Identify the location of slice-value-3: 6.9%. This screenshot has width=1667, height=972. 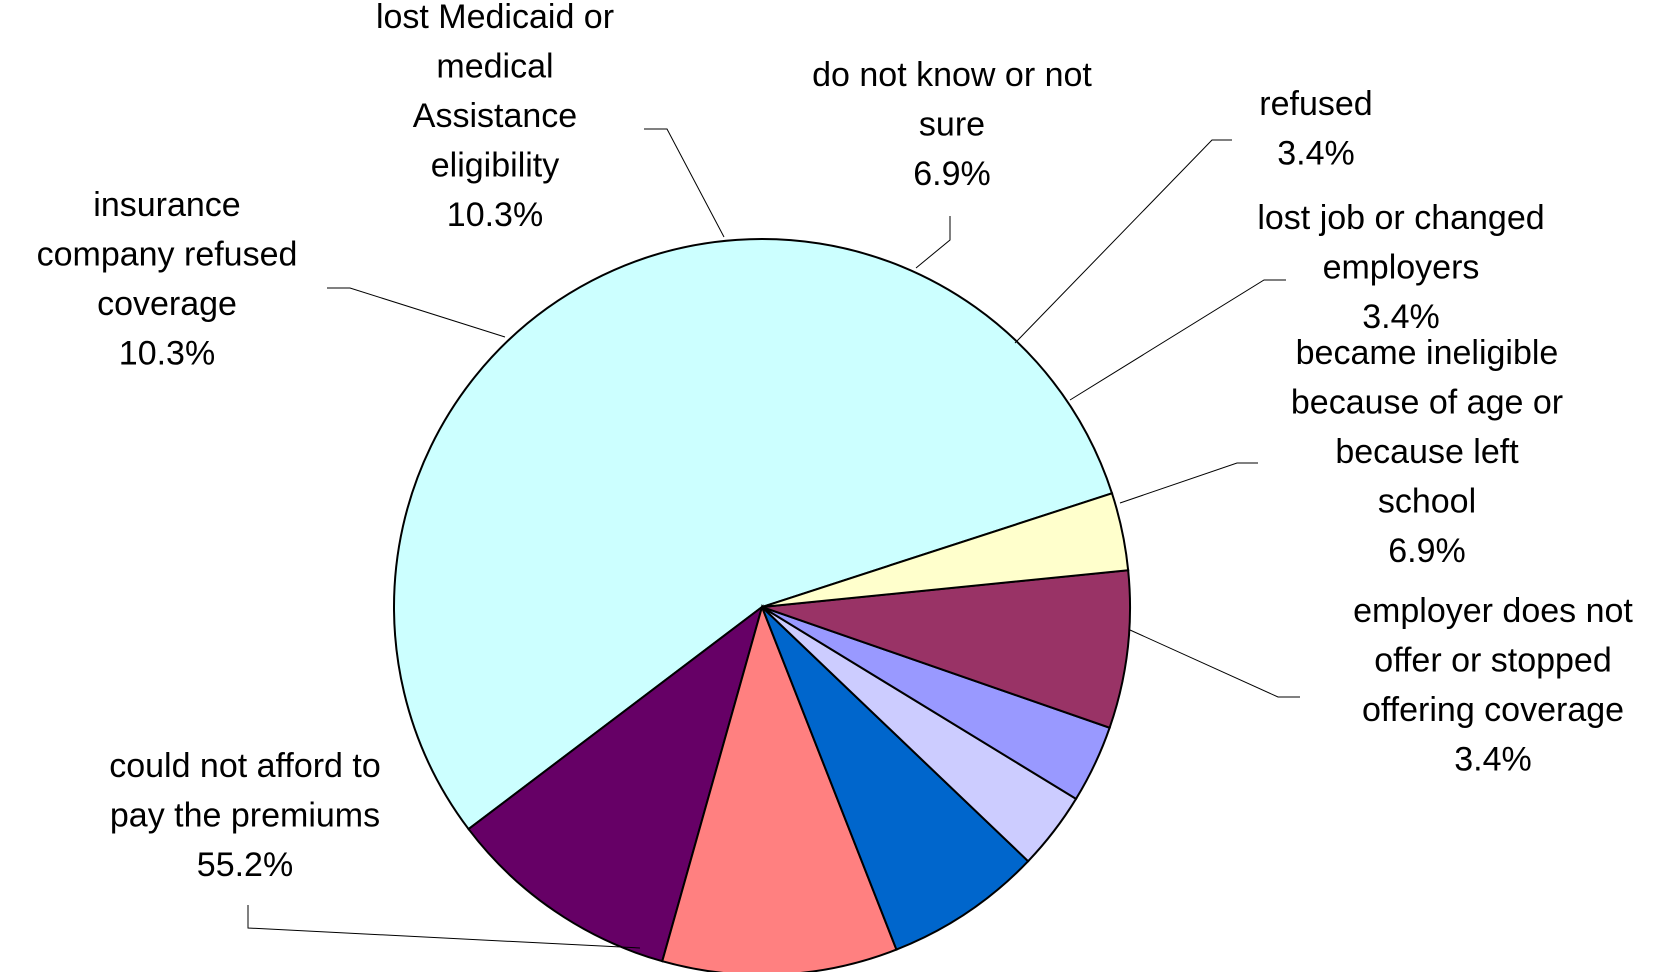
(952, 174).